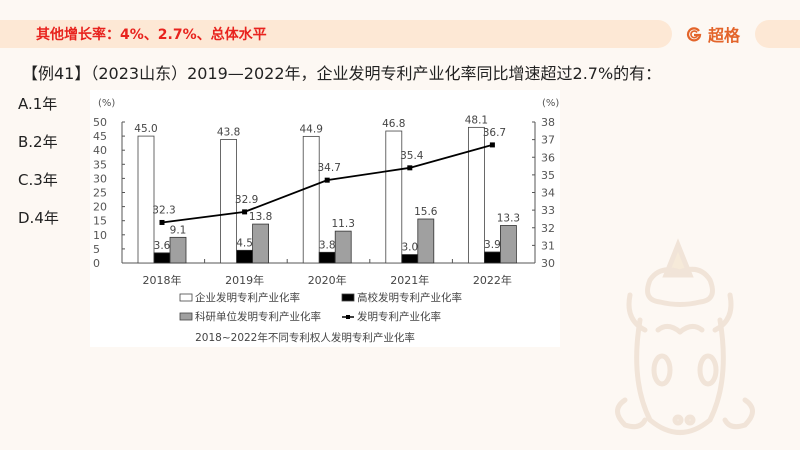 Image resolution: width=800 pixels, height=450 pixels. Describe the element at coordinates (548, 228) in the screenshot. I see `right-tick-label: 32` at that location.